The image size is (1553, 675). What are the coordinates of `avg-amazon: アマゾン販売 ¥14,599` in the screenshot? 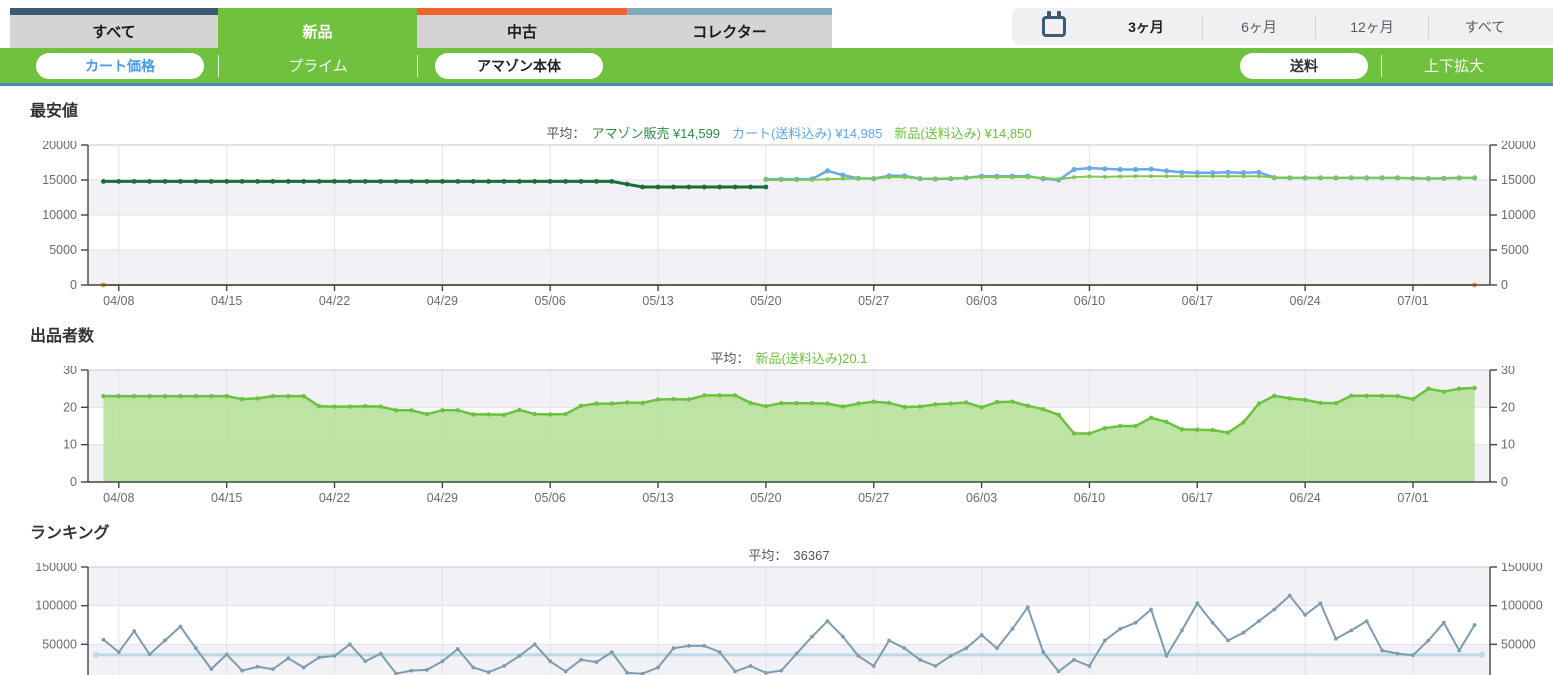 It's located at (656, 133).